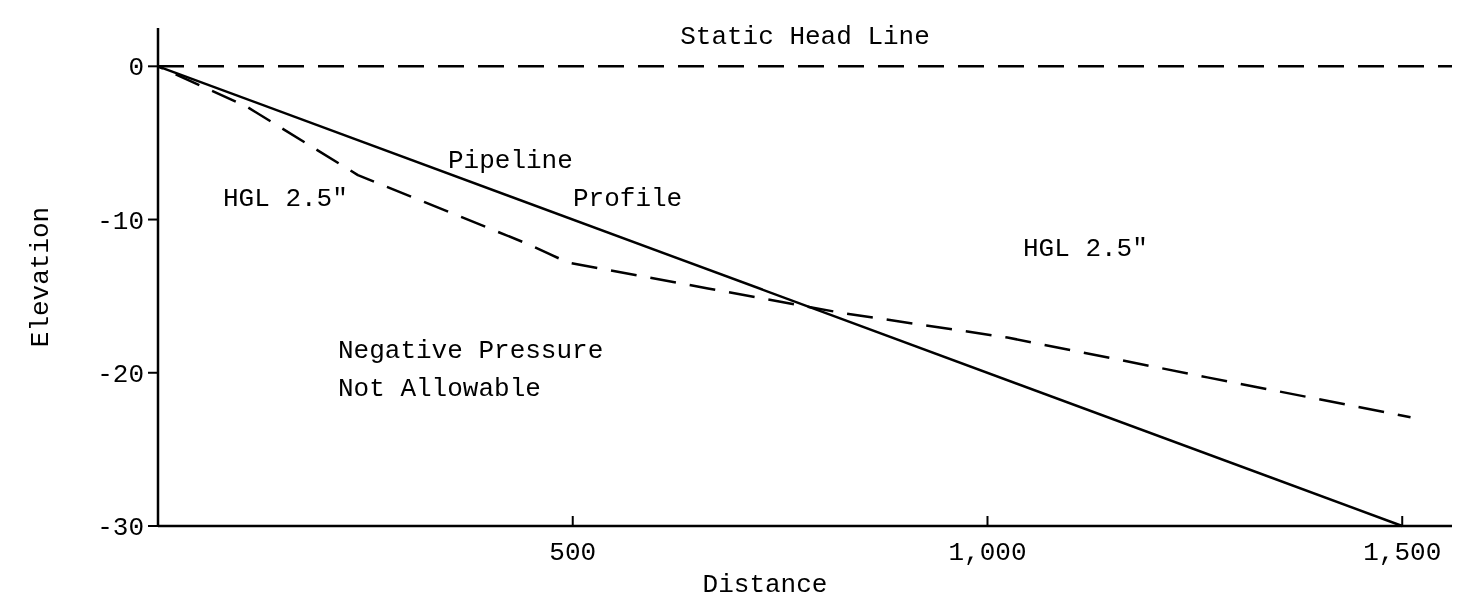  Describe the element at coordinates (120, 374) in the screenshot. I see `y-tick-label: -20` at that location.